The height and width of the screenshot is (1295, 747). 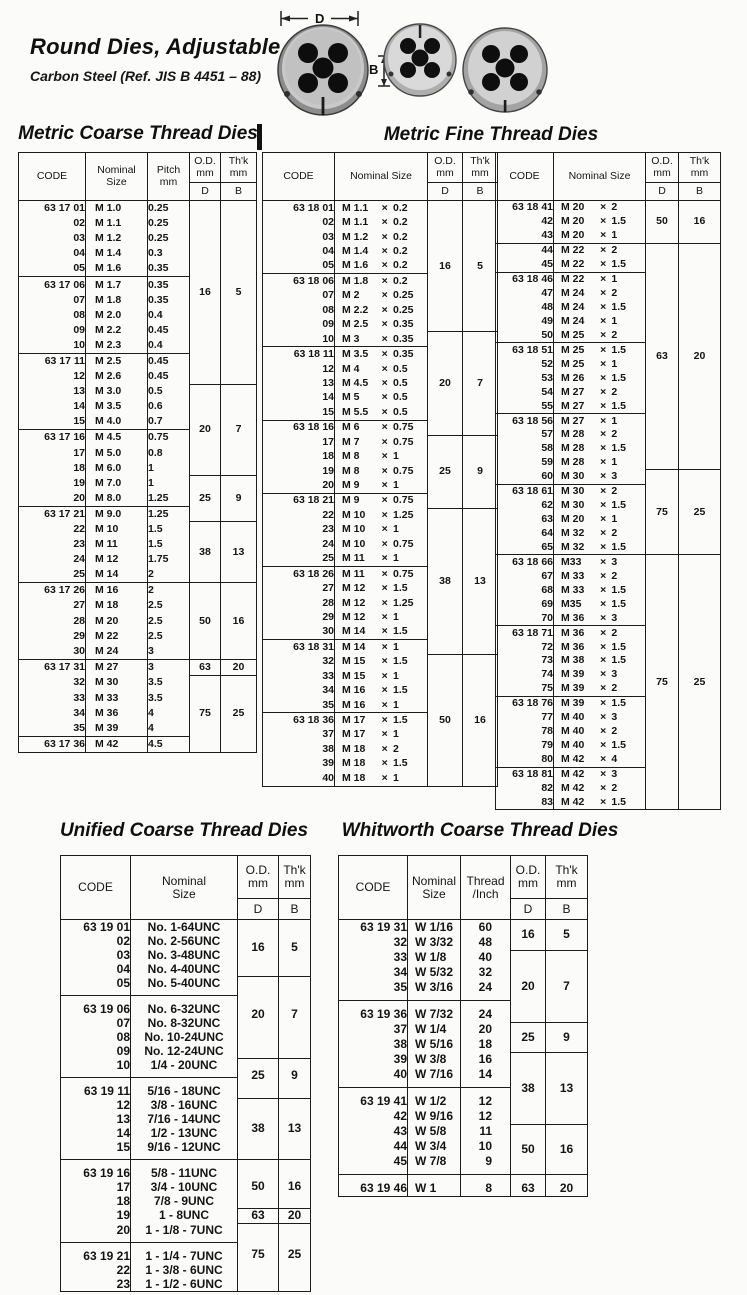 I want to click on size-cell: M 10 × 0.75, so click(x=381, y=544).